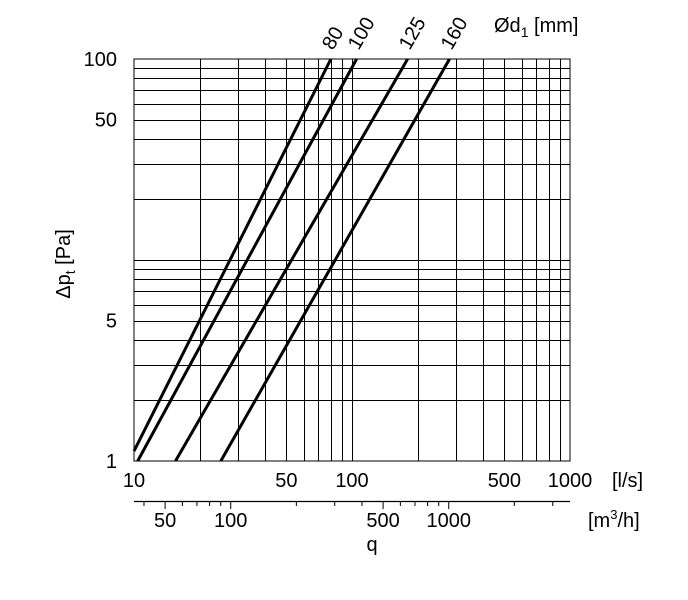 This screenshot has height=600, width=688. What do you see at coordinates (455, 34) in the screenshot?
I see `series-label-160: 160` at bounding box center [455, 34].